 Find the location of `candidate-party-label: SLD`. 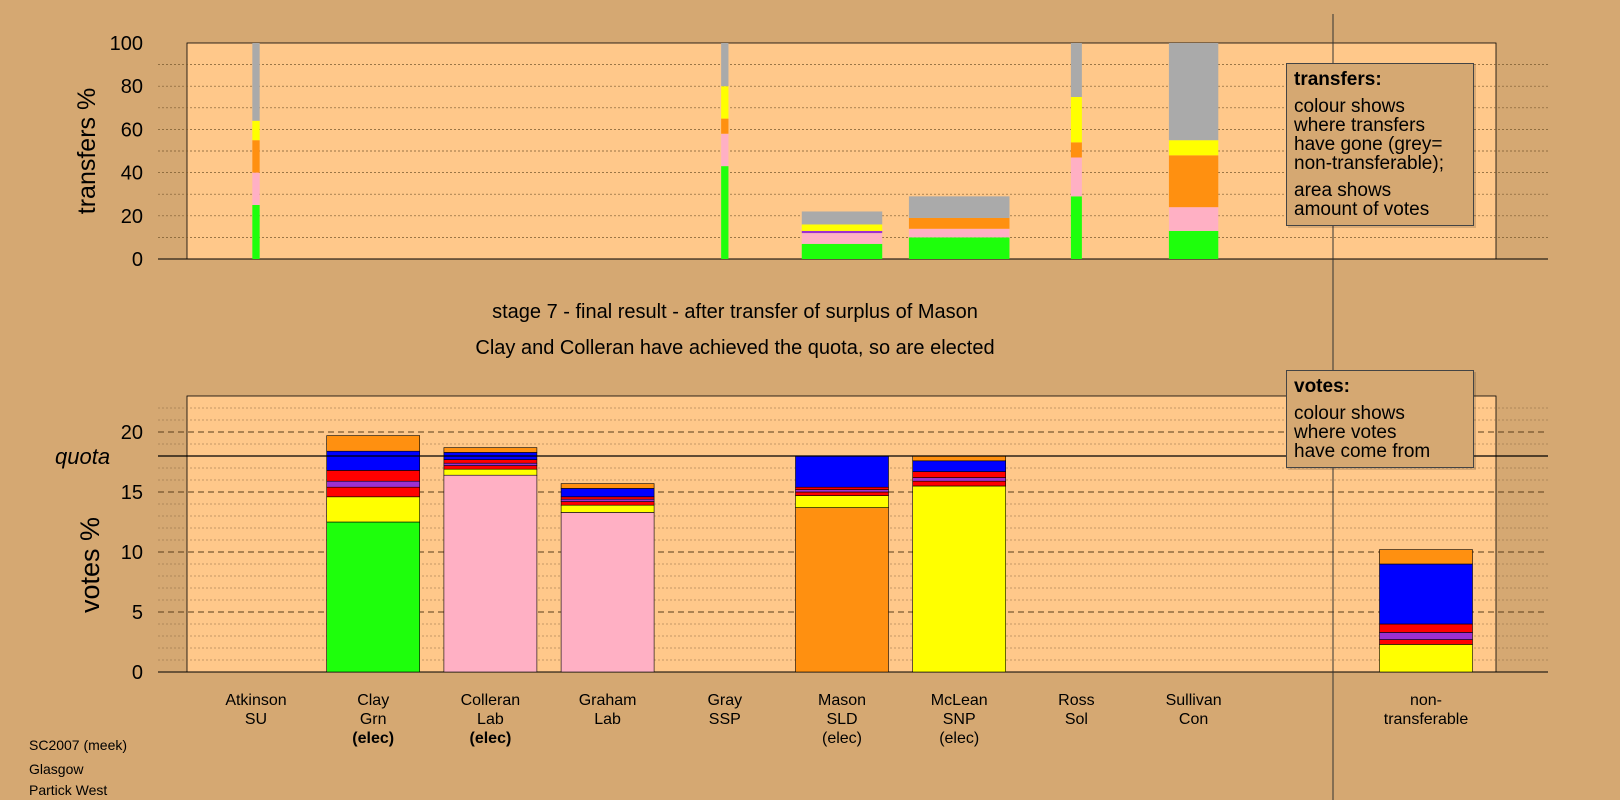

candidate-party-label: SLD is located at coordinates (841, 719).